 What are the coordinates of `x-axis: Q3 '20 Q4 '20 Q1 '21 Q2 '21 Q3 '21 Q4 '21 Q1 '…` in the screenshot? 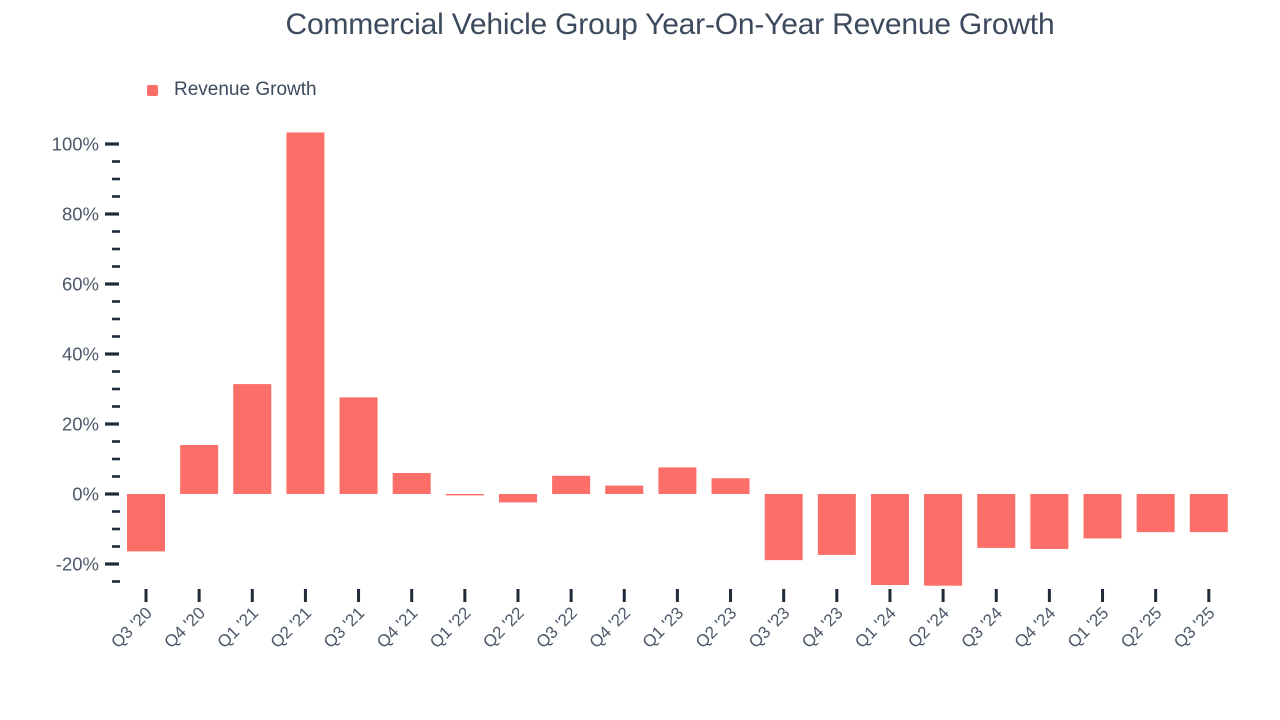 It's located at (663, 620).